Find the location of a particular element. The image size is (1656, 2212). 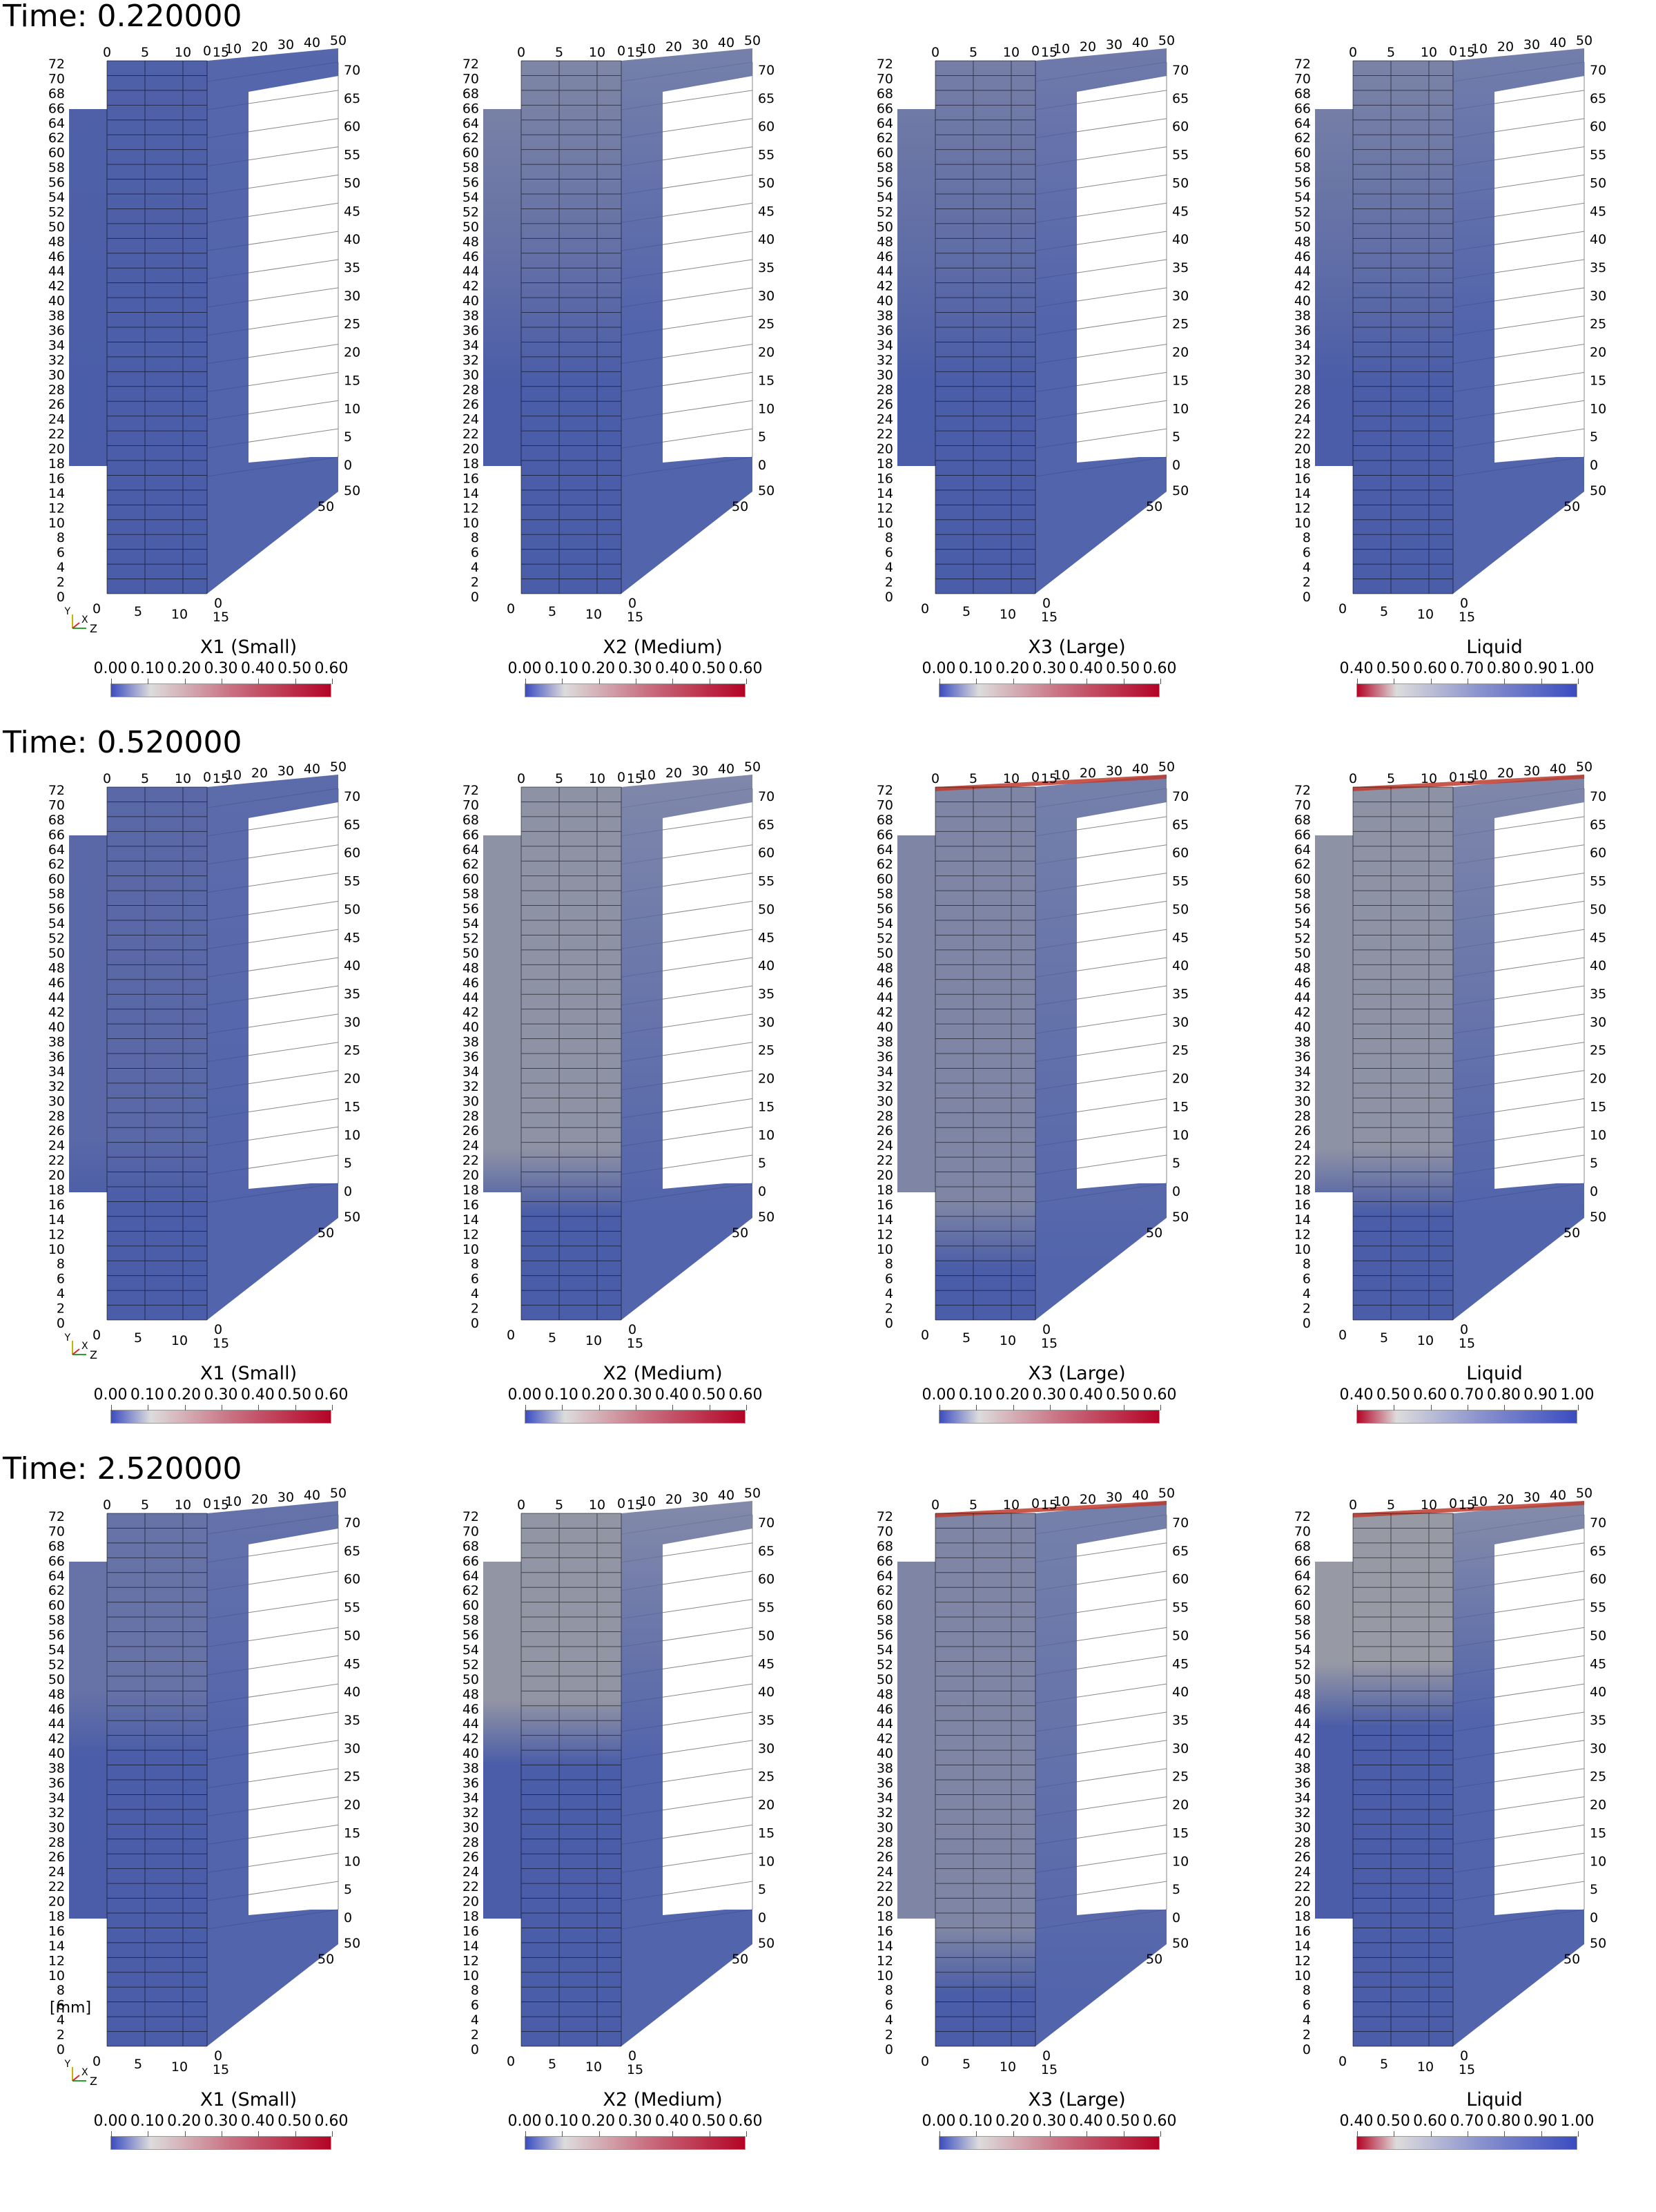

z-tick-label: 66 is located at coordinates (885, 108).